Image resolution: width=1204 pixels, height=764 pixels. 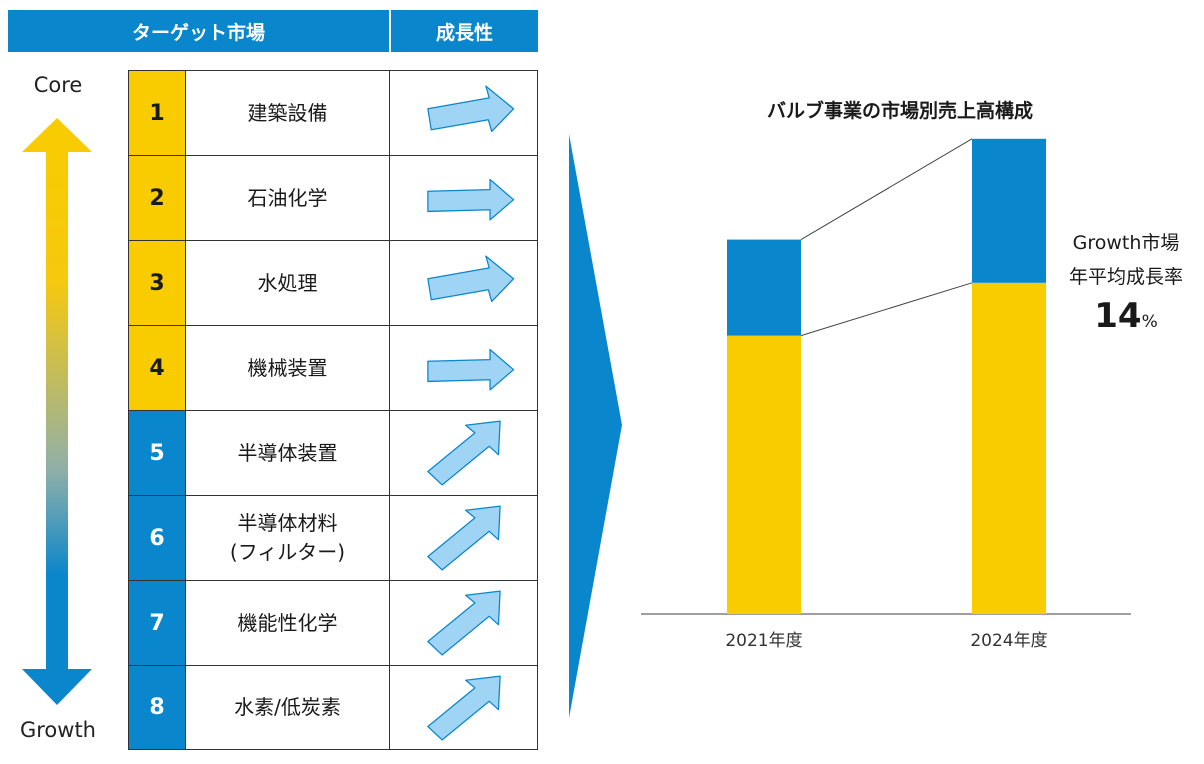 I want to click on market-row-6: 6 半導体材料 (フィルター), so click(x=333, y=538).